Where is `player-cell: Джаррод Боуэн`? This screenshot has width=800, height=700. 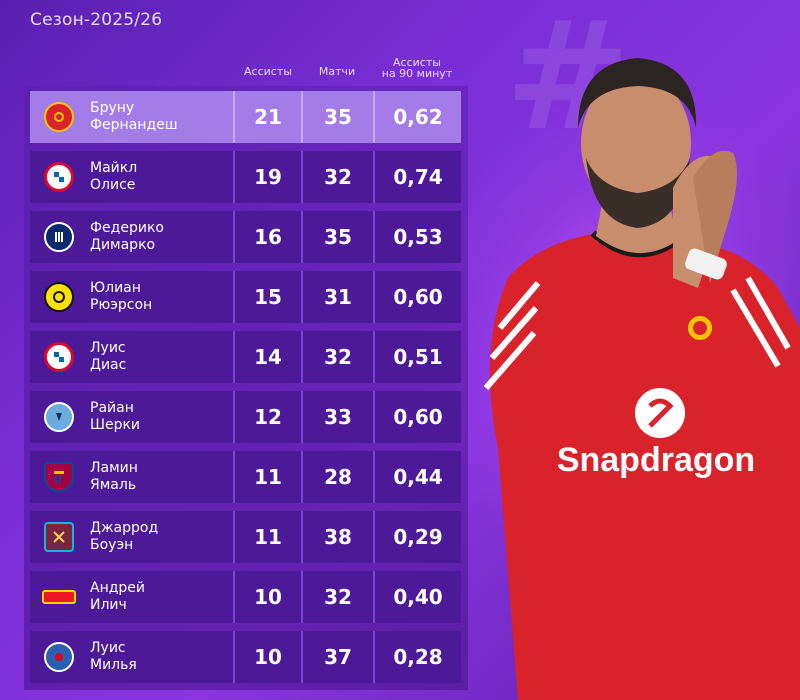 player-cell: Джаррод Боуэн is located at coordinates (131, 537).